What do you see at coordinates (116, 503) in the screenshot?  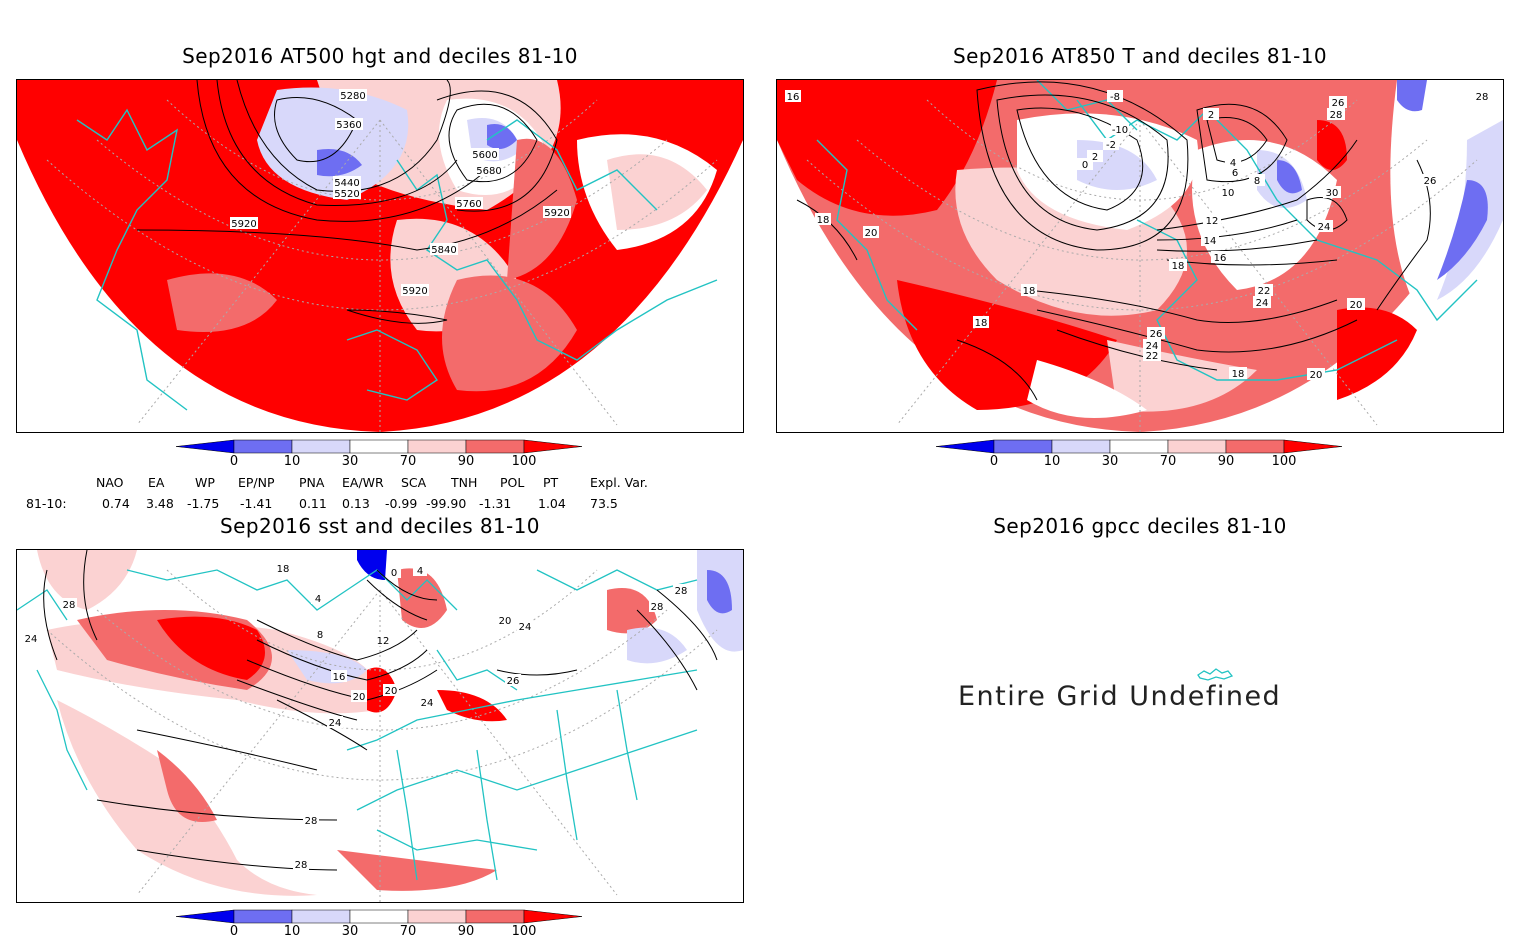 I see `index-value: 0.74` at bounding box center [116, 503].